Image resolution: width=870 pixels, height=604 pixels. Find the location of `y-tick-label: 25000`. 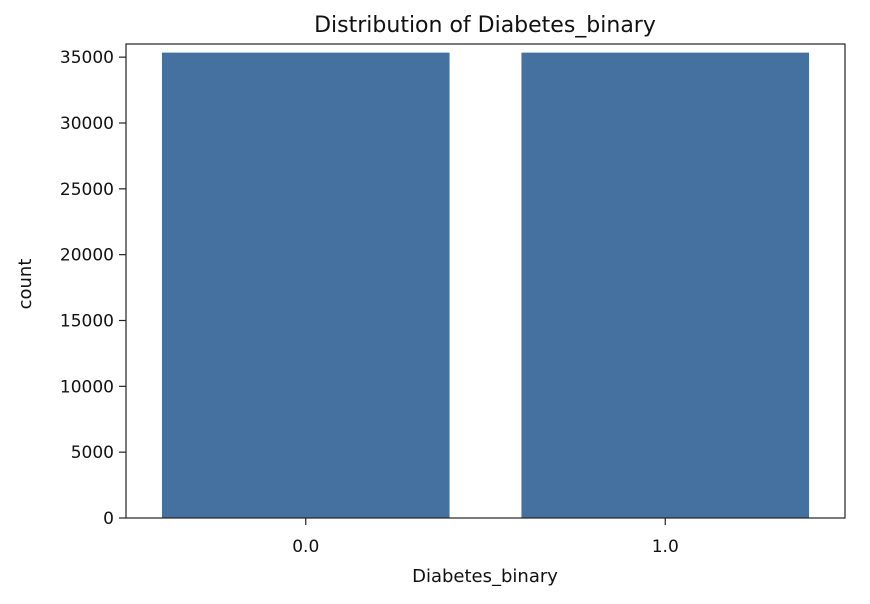

y-tick-label: 25000 is located at coordinates (87, 190).